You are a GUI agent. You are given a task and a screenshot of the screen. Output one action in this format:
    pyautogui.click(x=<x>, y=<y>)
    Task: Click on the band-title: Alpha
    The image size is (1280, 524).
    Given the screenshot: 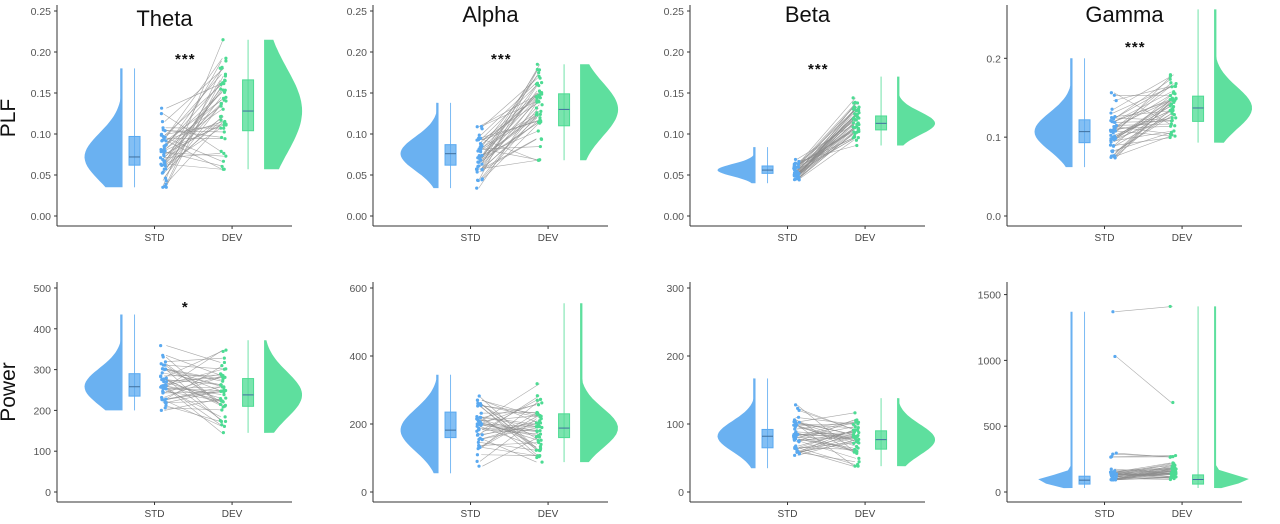 What is the action you would take?
    pyautogui.click(x=490, y=14)
    